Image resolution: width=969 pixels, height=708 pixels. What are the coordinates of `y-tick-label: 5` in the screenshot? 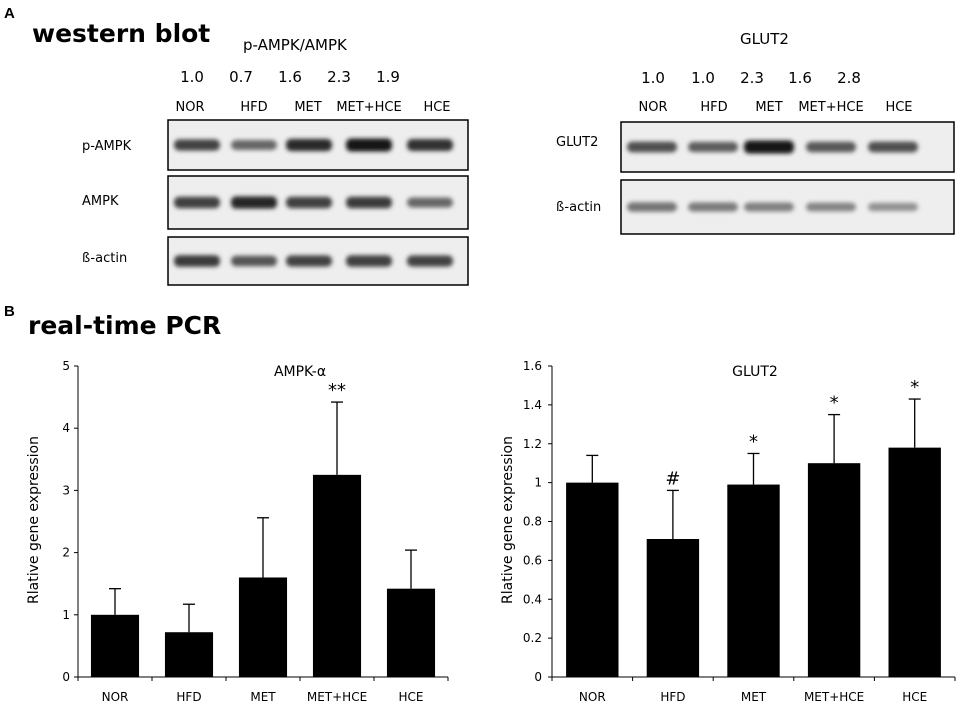 It's located at (66, 366).